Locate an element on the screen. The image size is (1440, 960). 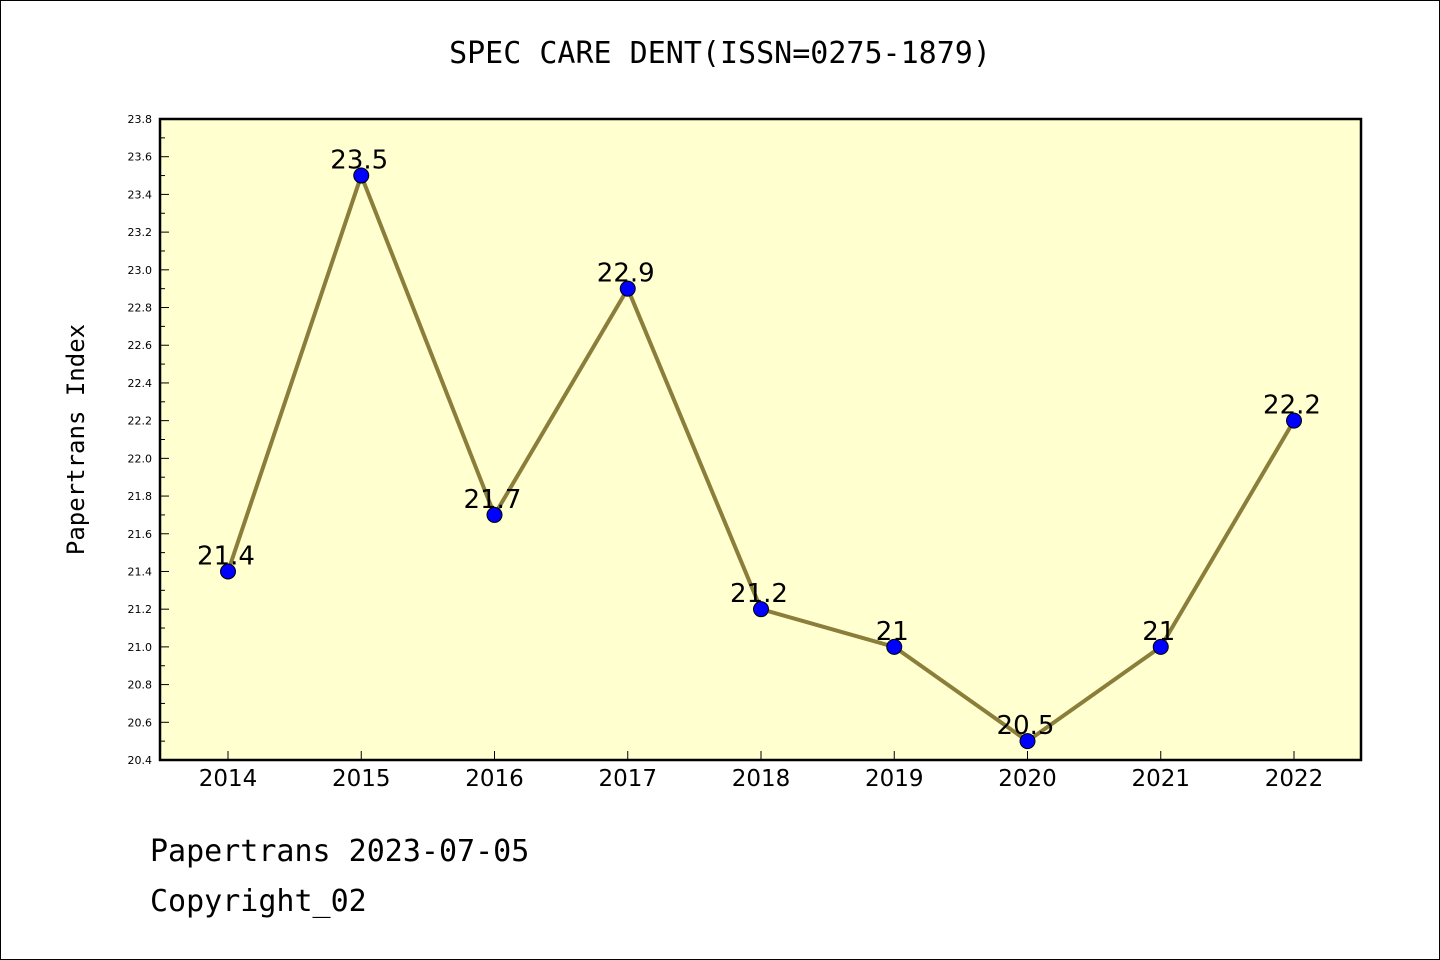
y-tick-label: 23.8 is located at coordinates (140, 119).